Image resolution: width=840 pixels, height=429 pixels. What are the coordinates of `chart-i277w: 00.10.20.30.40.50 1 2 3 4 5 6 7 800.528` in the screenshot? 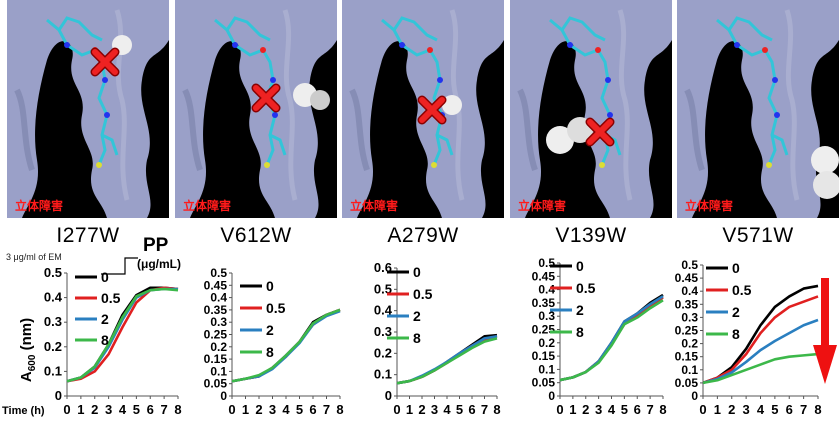 It's located at (113, 341).